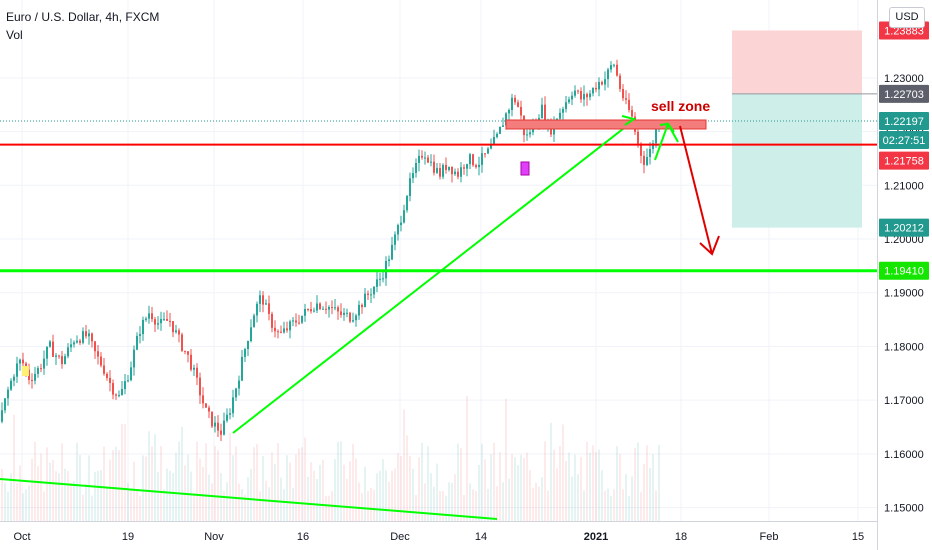  Describe the element at coordinates (438, 532) in the screenshot. I see `time-axis: Oct 19 Nov 16 Dec 14 2021 18 Feb 15` at that location.